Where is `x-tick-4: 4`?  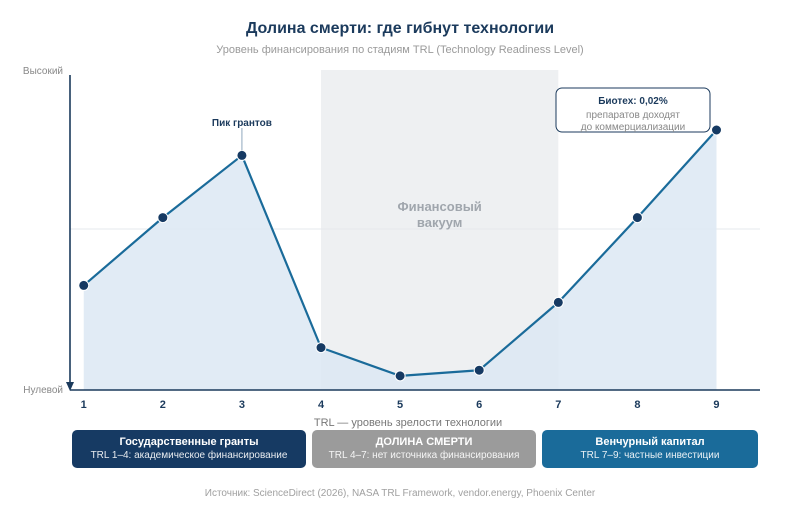 x-tick-4: 4 is located at coordinates (321, 405).